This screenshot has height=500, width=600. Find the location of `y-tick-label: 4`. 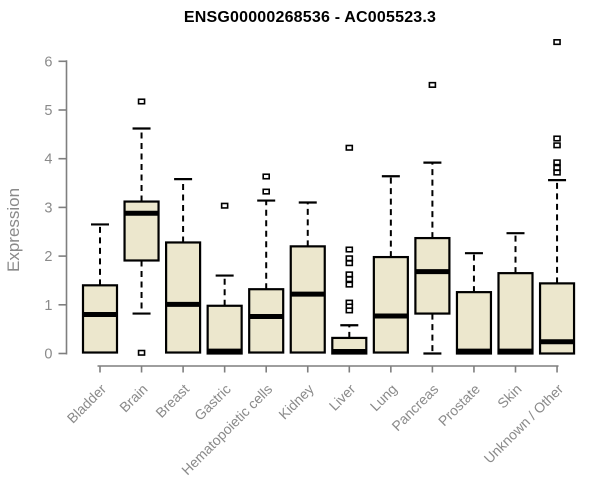

y-tick-label: 4 is located at coordinates (48, 160).